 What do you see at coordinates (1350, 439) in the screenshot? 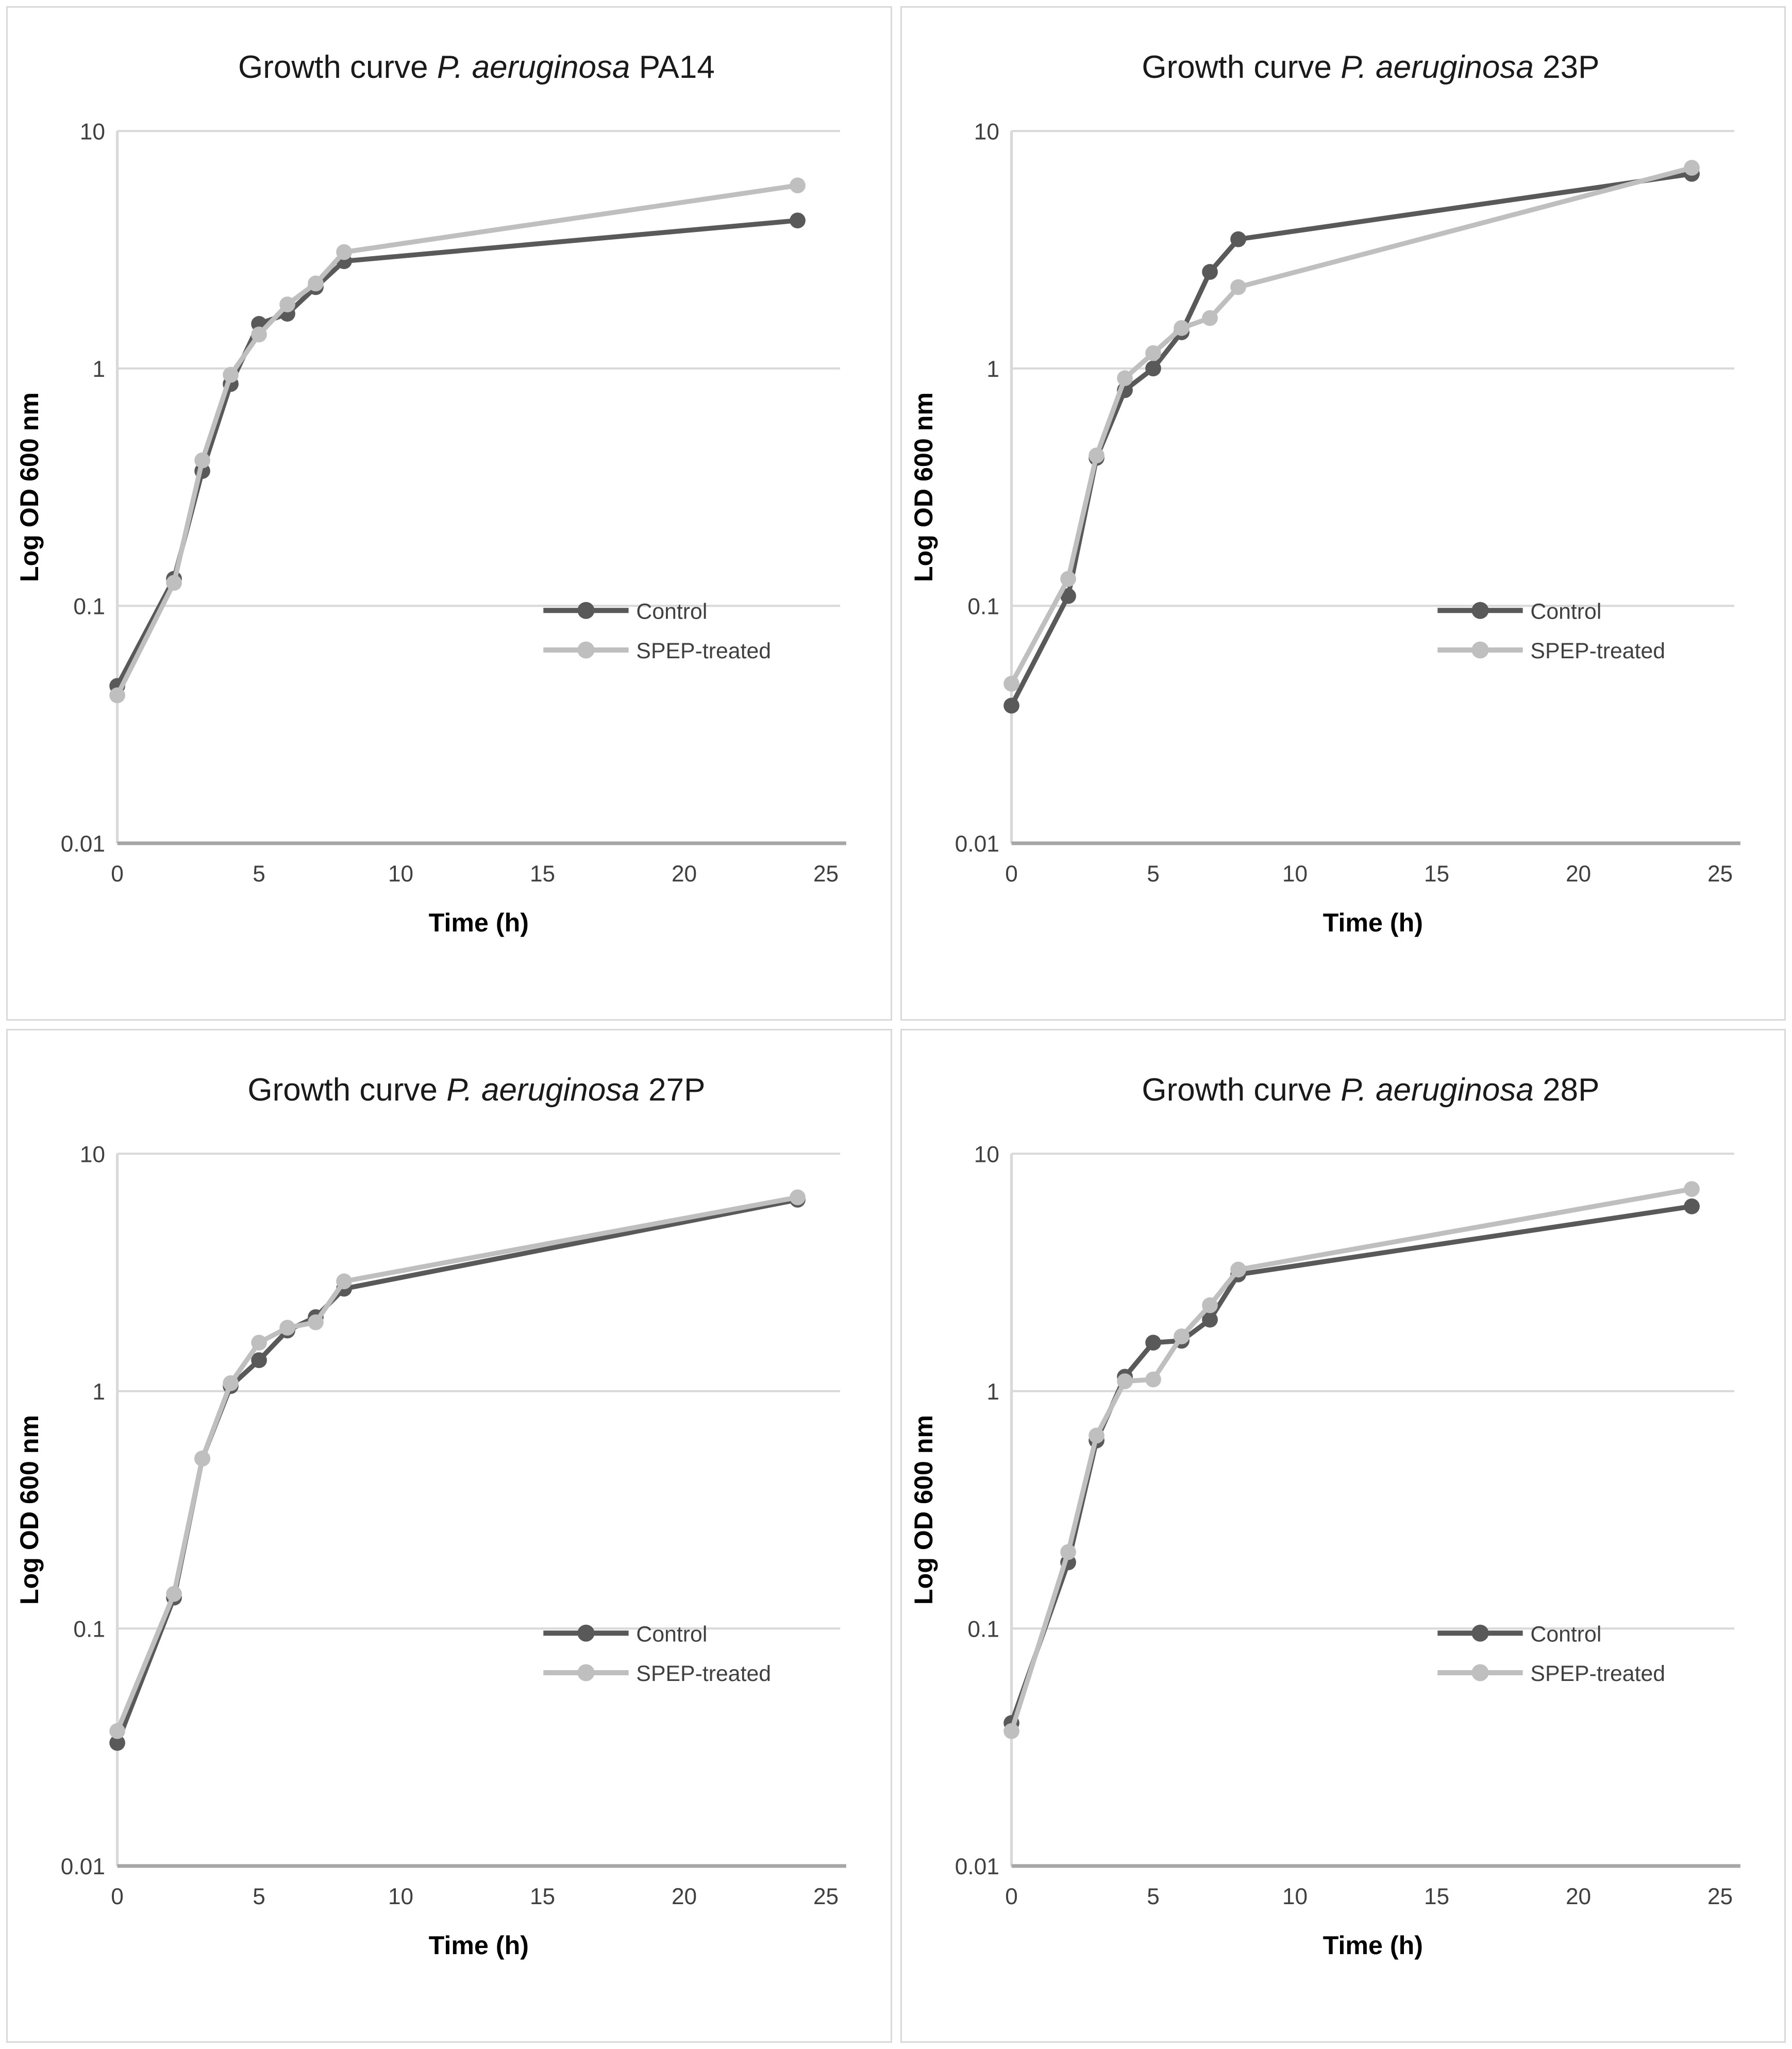
I see `series-line-control` at bounding box center [1350, 439].